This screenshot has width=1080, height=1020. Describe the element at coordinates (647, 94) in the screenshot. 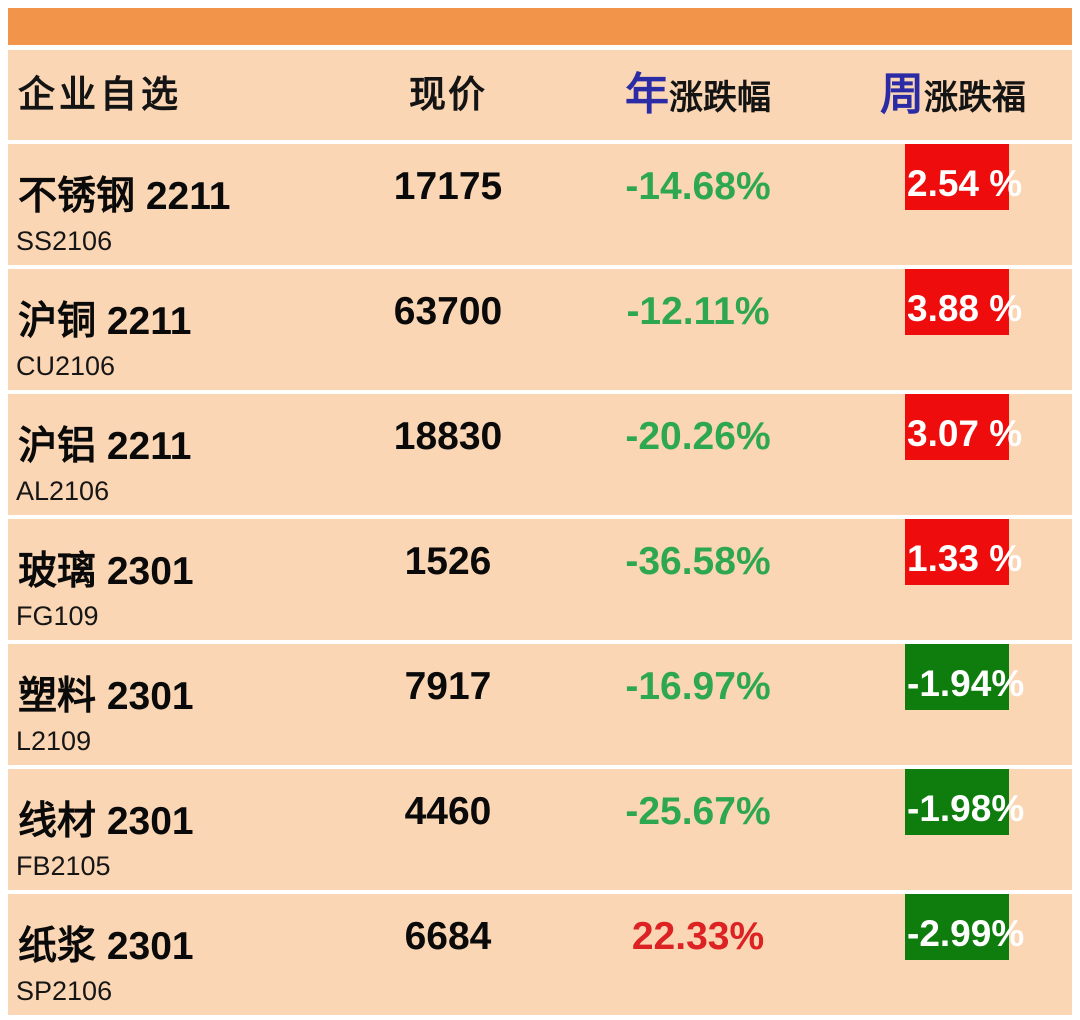

I see `header-year-prefix: 年` at that location.